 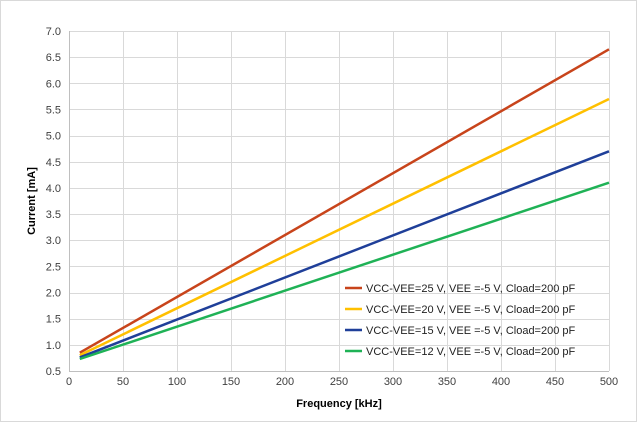 What do you see at coordinates (53, 163) in the screenshot?
I see `y-tick-label: 4.5` at bounding box center [53, 163].